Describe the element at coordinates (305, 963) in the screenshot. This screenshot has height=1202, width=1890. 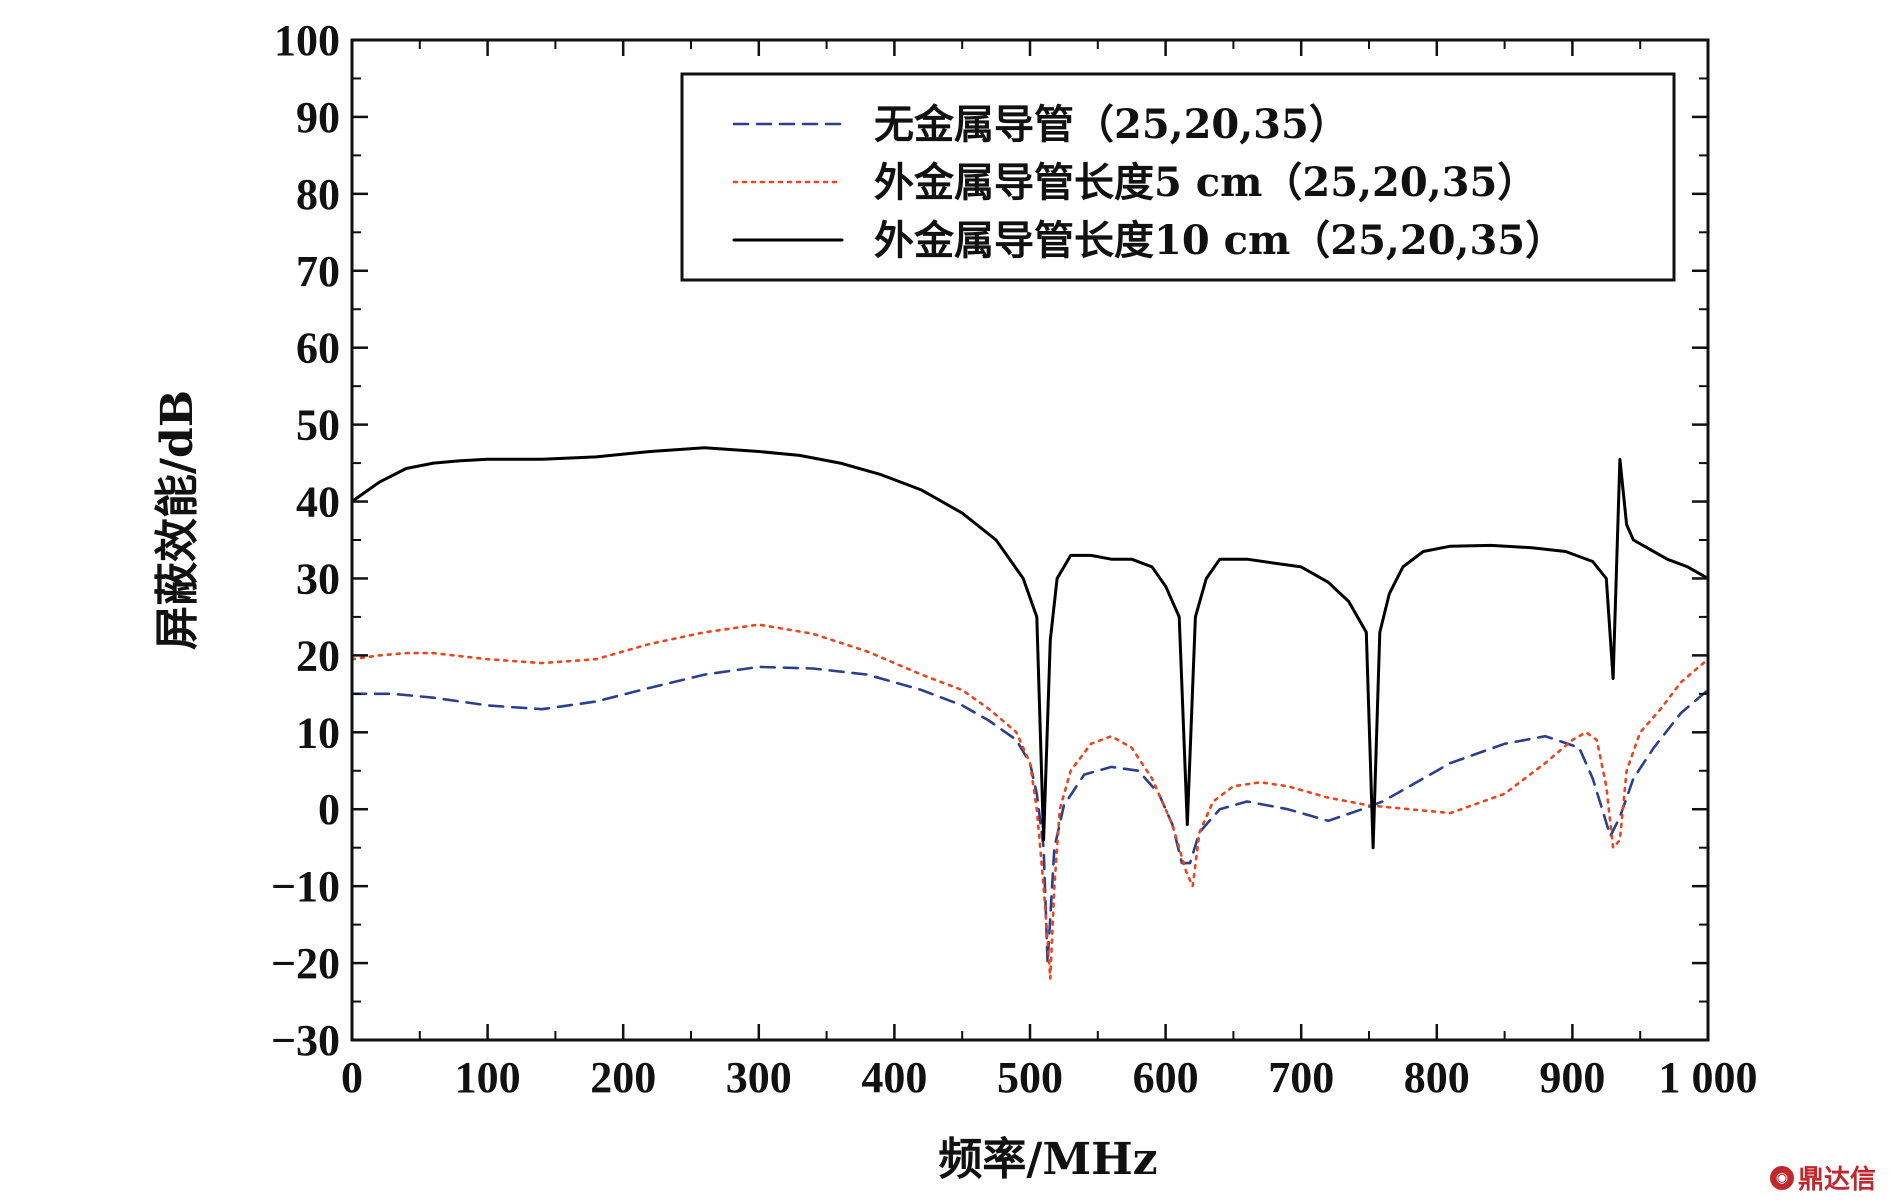
I see `y-tick-label: −20` at that location.